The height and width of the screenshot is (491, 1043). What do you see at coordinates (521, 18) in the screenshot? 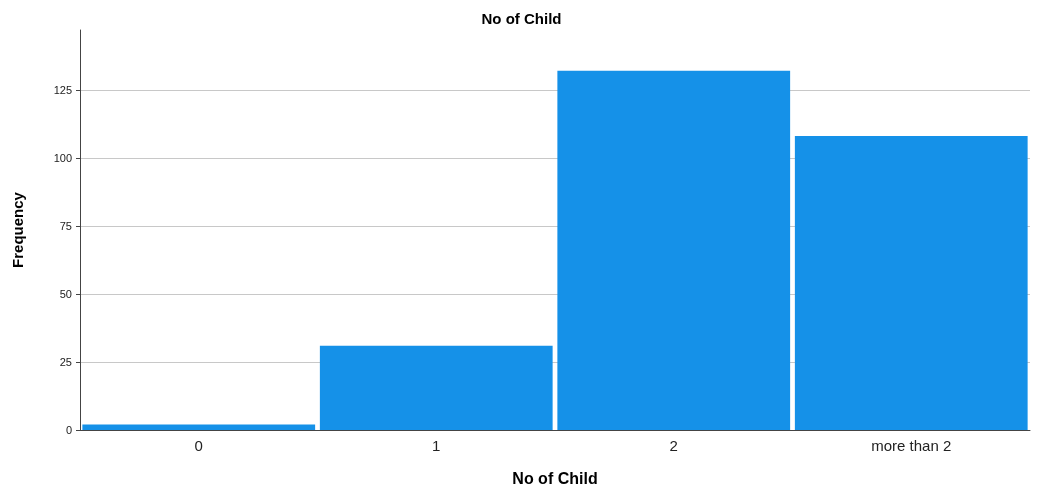
I see `chart-title: No of Child` at bounding box center [521, 18].